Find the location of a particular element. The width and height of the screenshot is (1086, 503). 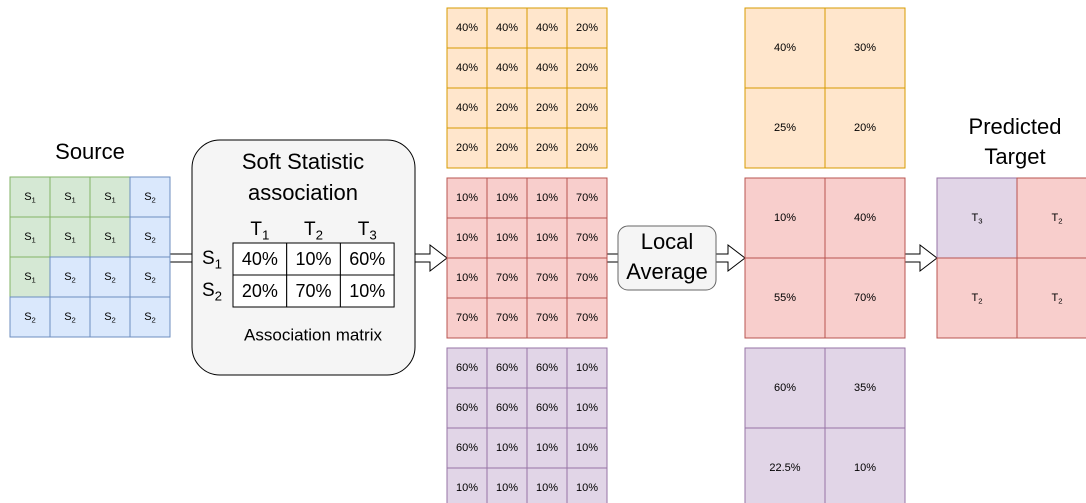

target-title: Target is located at coordinates (1014, 156).